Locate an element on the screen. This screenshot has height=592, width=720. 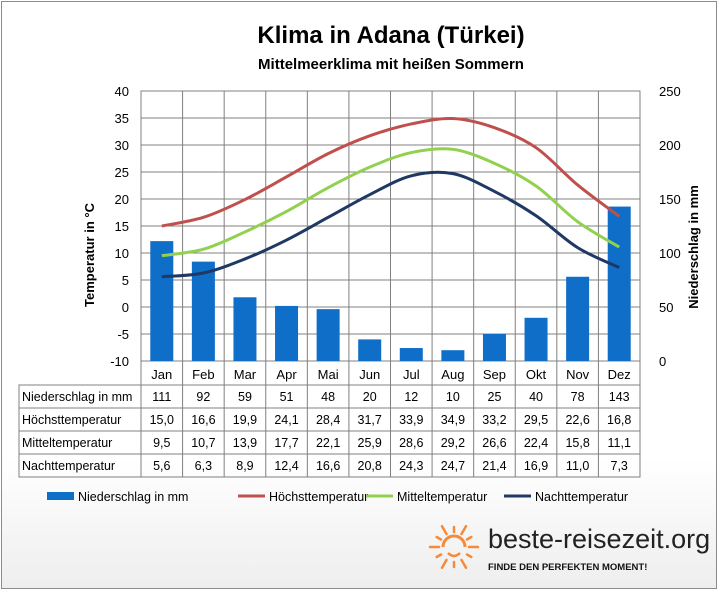
y-left-tick-label: 35 is located at coordinates (122, 118).